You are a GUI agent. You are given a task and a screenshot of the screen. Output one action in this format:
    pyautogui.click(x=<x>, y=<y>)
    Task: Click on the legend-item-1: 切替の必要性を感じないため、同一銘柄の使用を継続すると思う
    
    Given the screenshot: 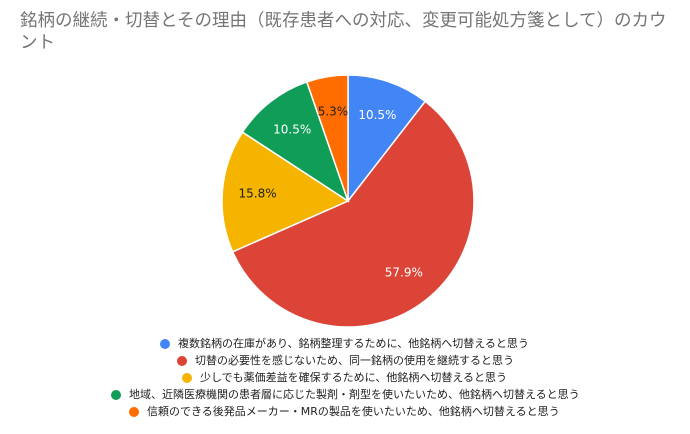 What is the action you would take?
    pyautogui.click(x=345, y=361)
    